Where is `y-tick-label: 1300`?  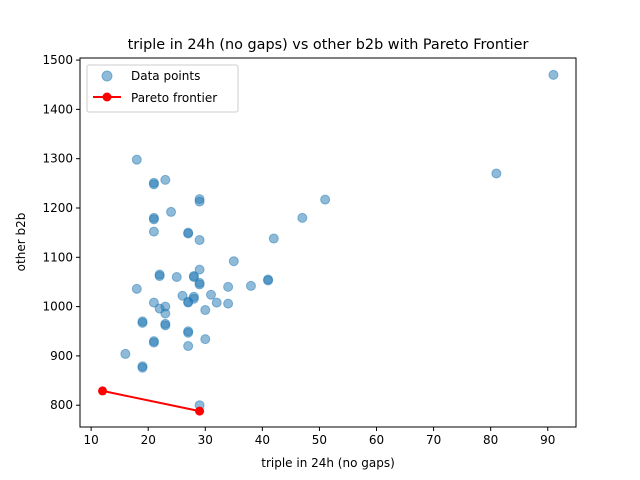
y-tick-label: 1300 is located at coordinates (57, 159).